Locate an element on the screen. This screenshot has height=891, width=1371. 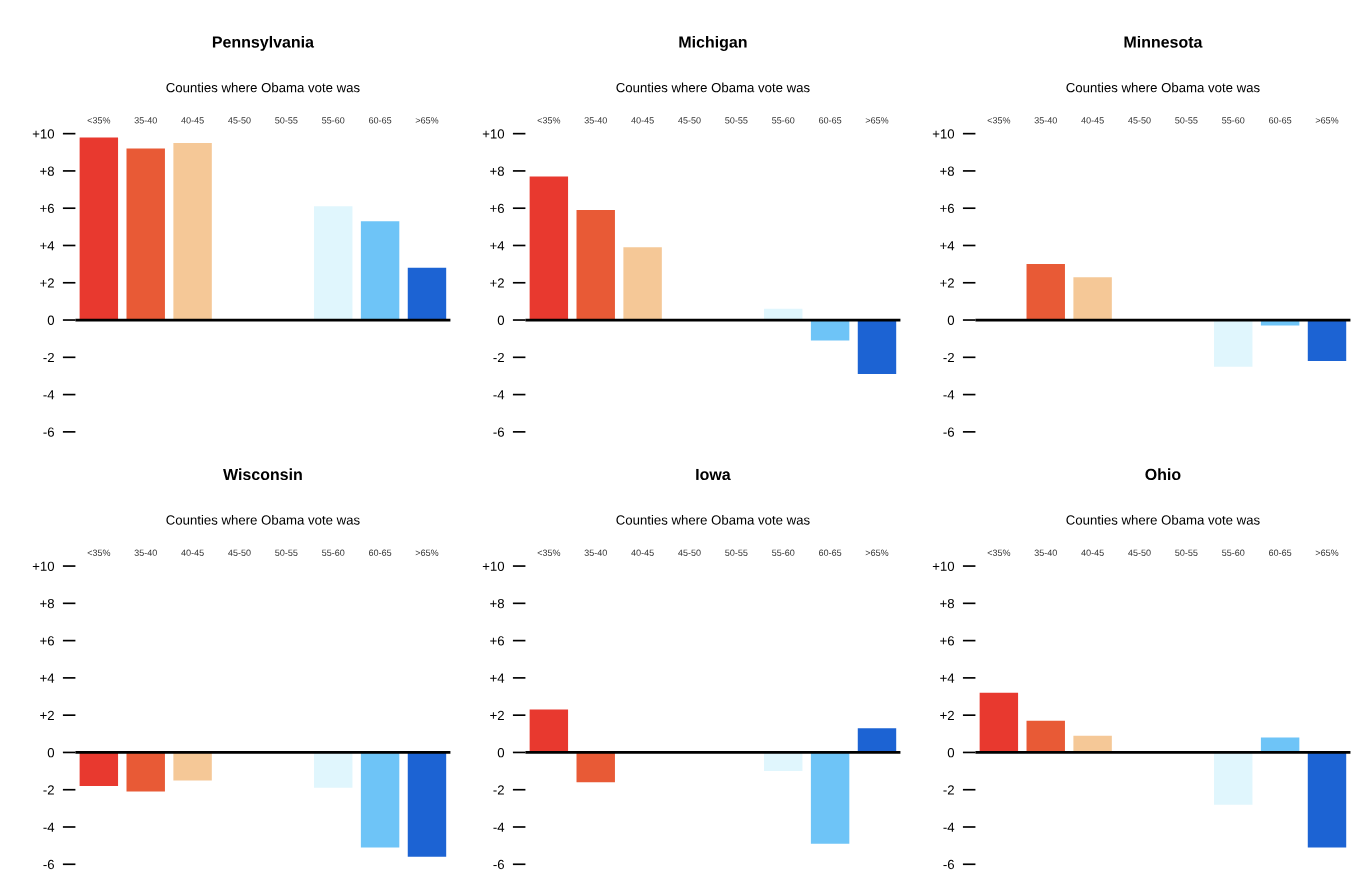
chart-title: Wisconsin is located at coordinates (262, 474).